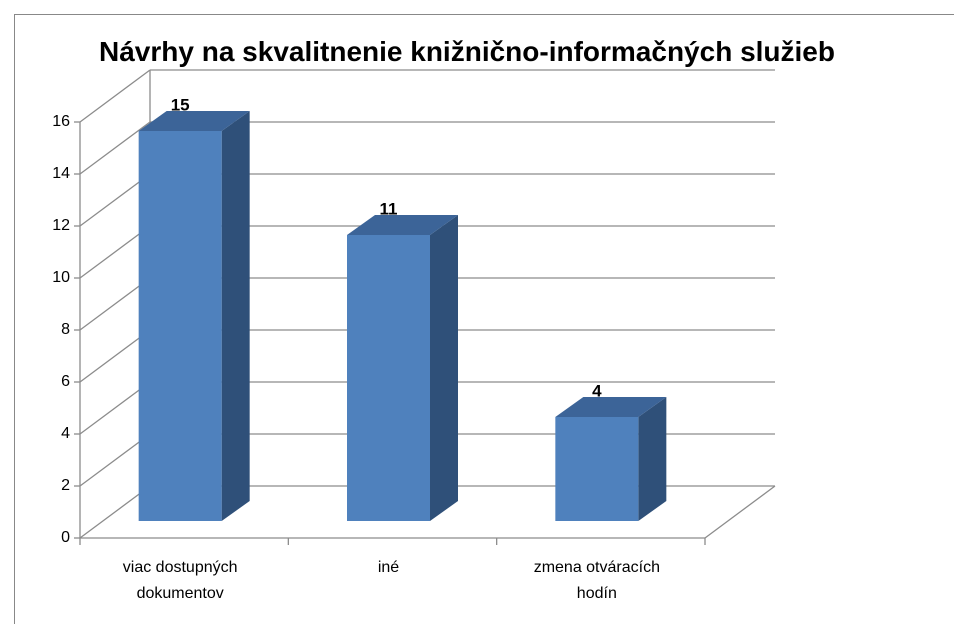 The height and width of the screenshot is (624, 954). What do you see at coordinates (61, 277) in the screenshot?
I see `y-tick-label: 10` at bounding box center [61, 277].